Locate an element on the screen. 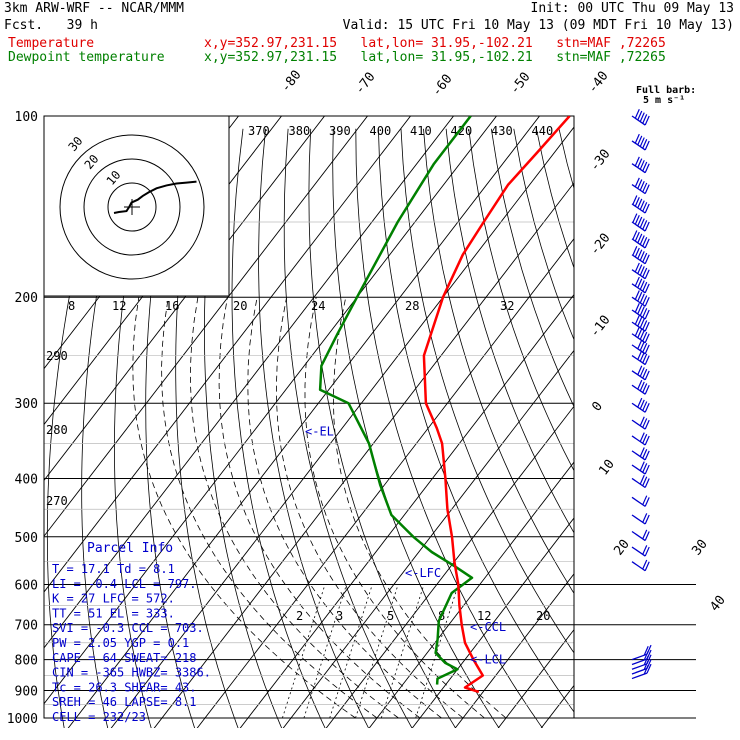  theta-label: 370 is located at coordinates (259, 131).